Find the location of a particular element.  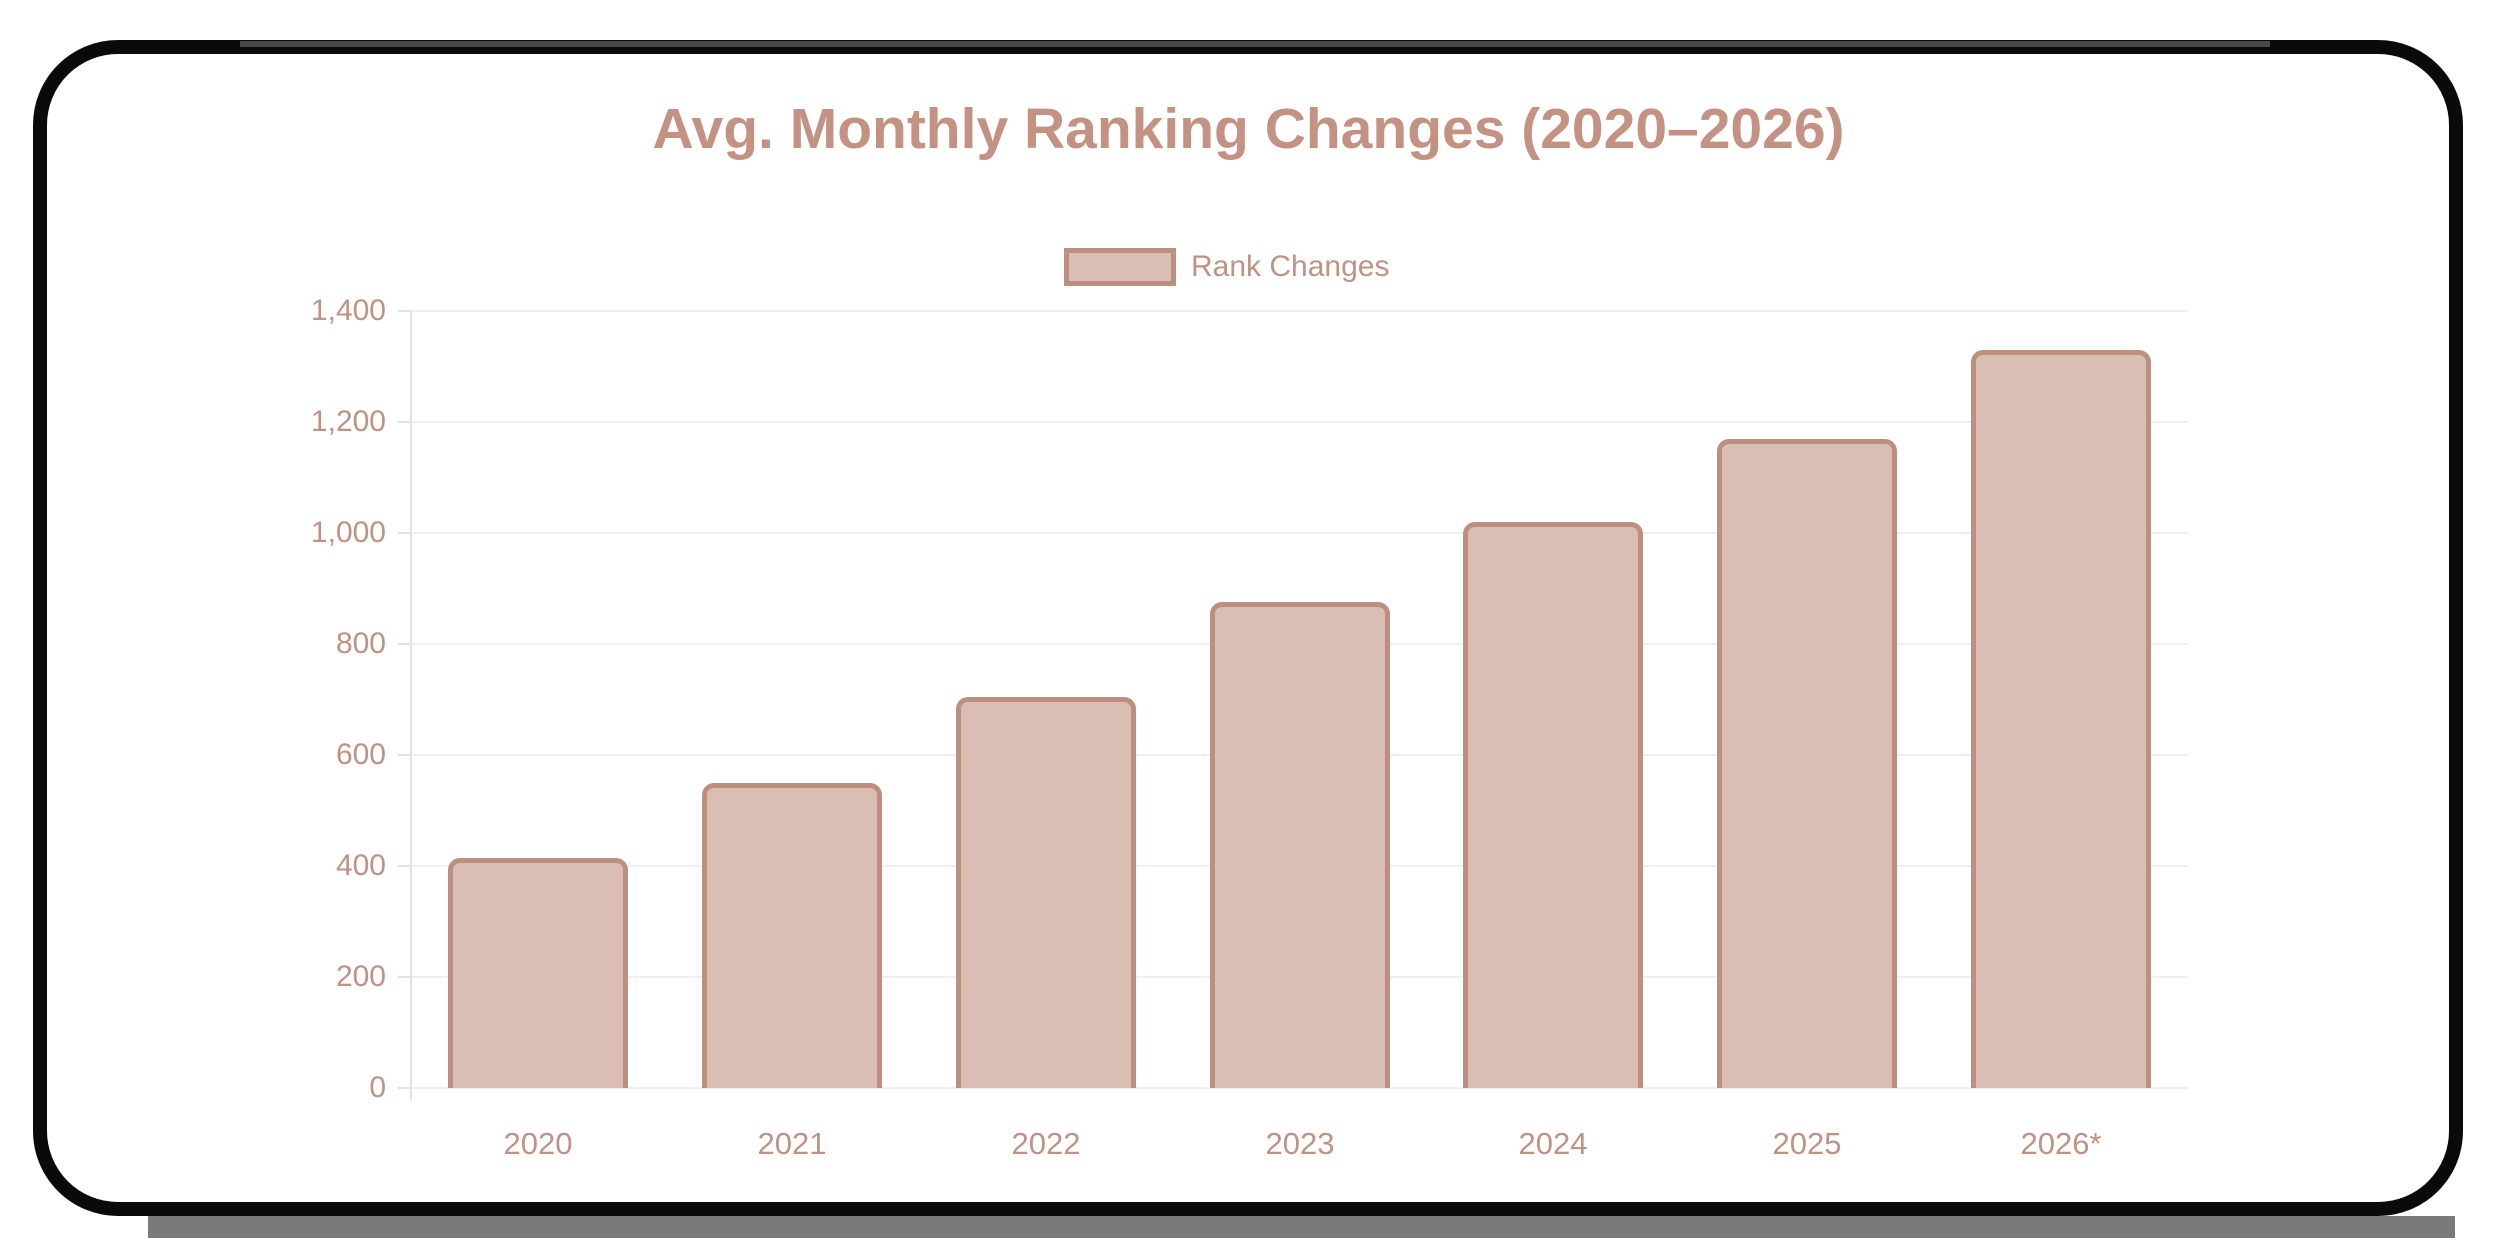

y-axis-label-800: 800 is located at coordinates (360, 643).